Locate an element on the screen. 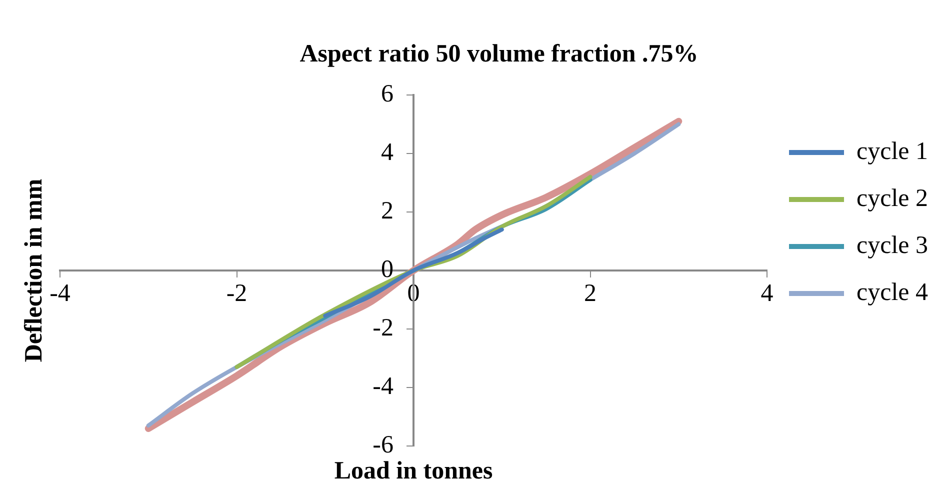 The height and width of the screenshot is (491, 948). y-tick-label: -2 is located at coordinates (383, 328).